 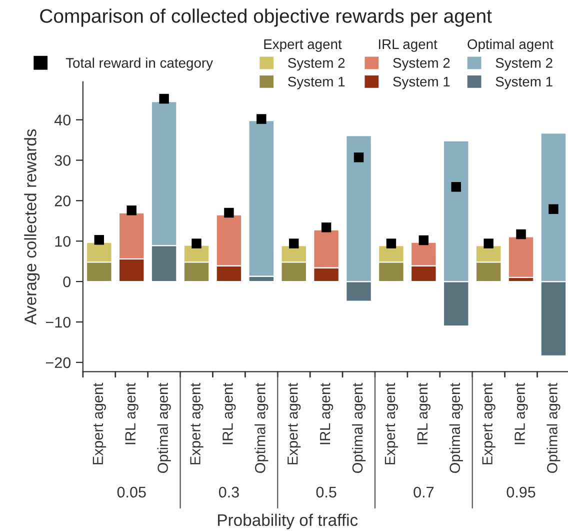 What do you see at coordinates (326, 492) in the screenshot?
I see `text: 0.5` at bounding box center [326, 492].